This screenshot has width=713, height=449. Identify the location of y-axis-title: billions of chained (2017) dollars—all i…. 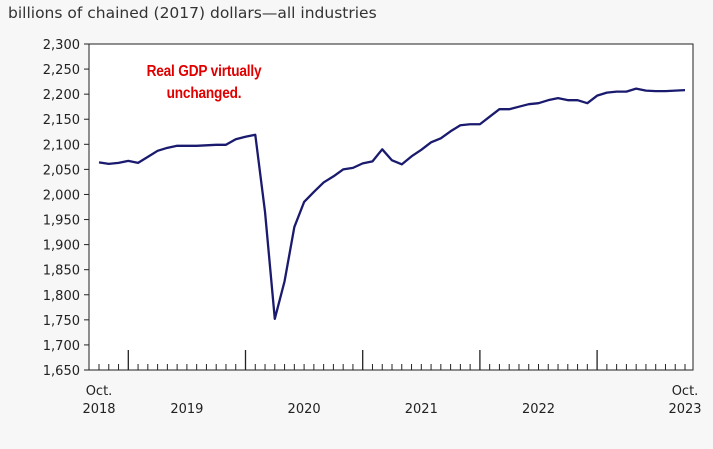
(192, 13).